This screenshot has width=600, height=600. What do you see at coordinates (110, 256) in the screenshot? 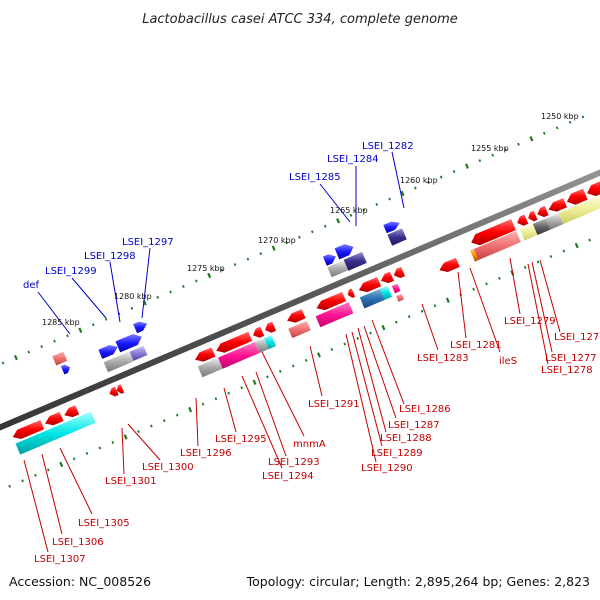
I see `gene-label: LSEI_1298` at bounding box center [110, 256].